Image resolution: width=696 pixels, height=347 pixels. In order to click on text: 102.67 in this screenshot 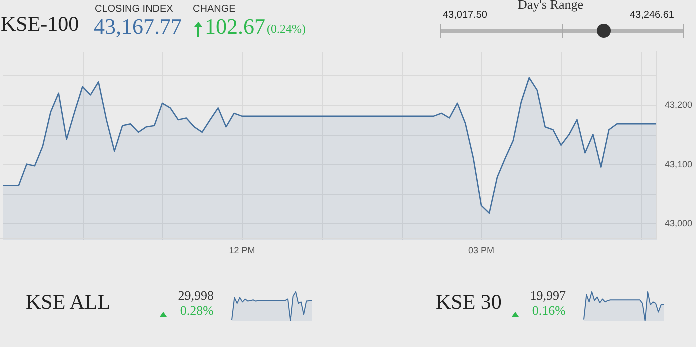, I will do `click(235, 27)`.